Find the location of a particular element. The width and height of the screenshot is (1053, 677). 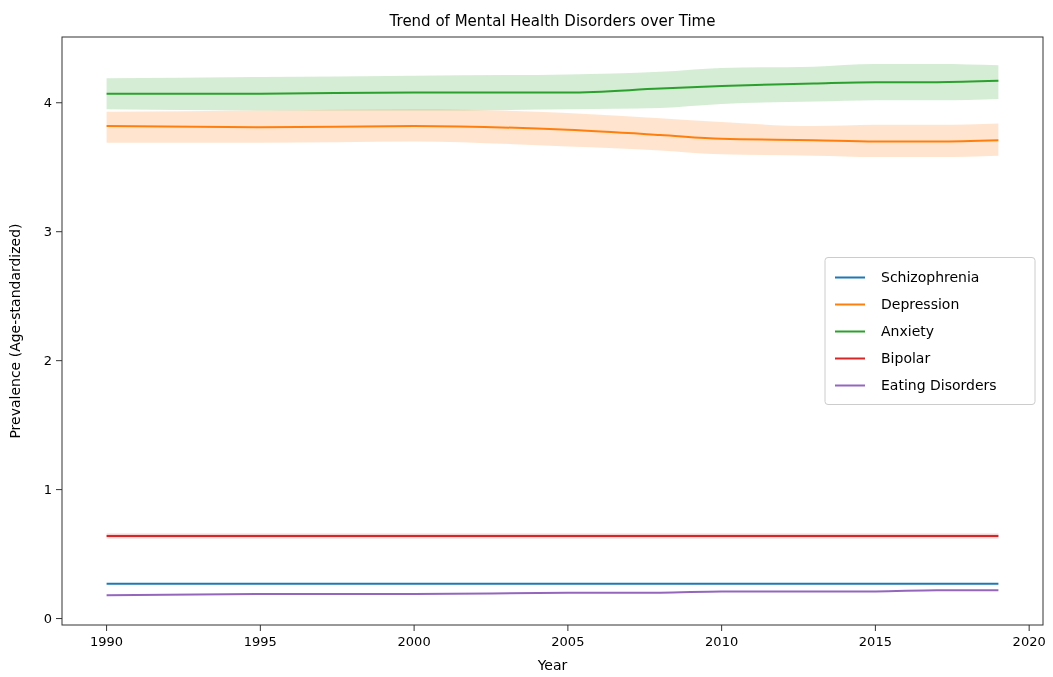

legend-label: Eating Disorders is located at coordinates (939, 385).